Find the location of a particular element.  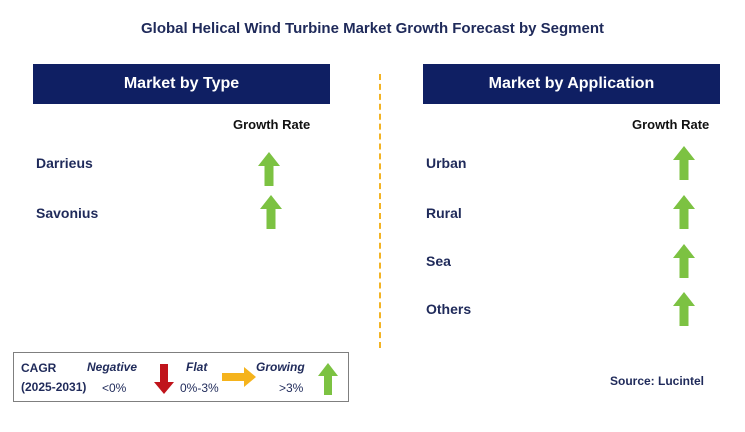

panel-divider is located at coordinates (380, 211).